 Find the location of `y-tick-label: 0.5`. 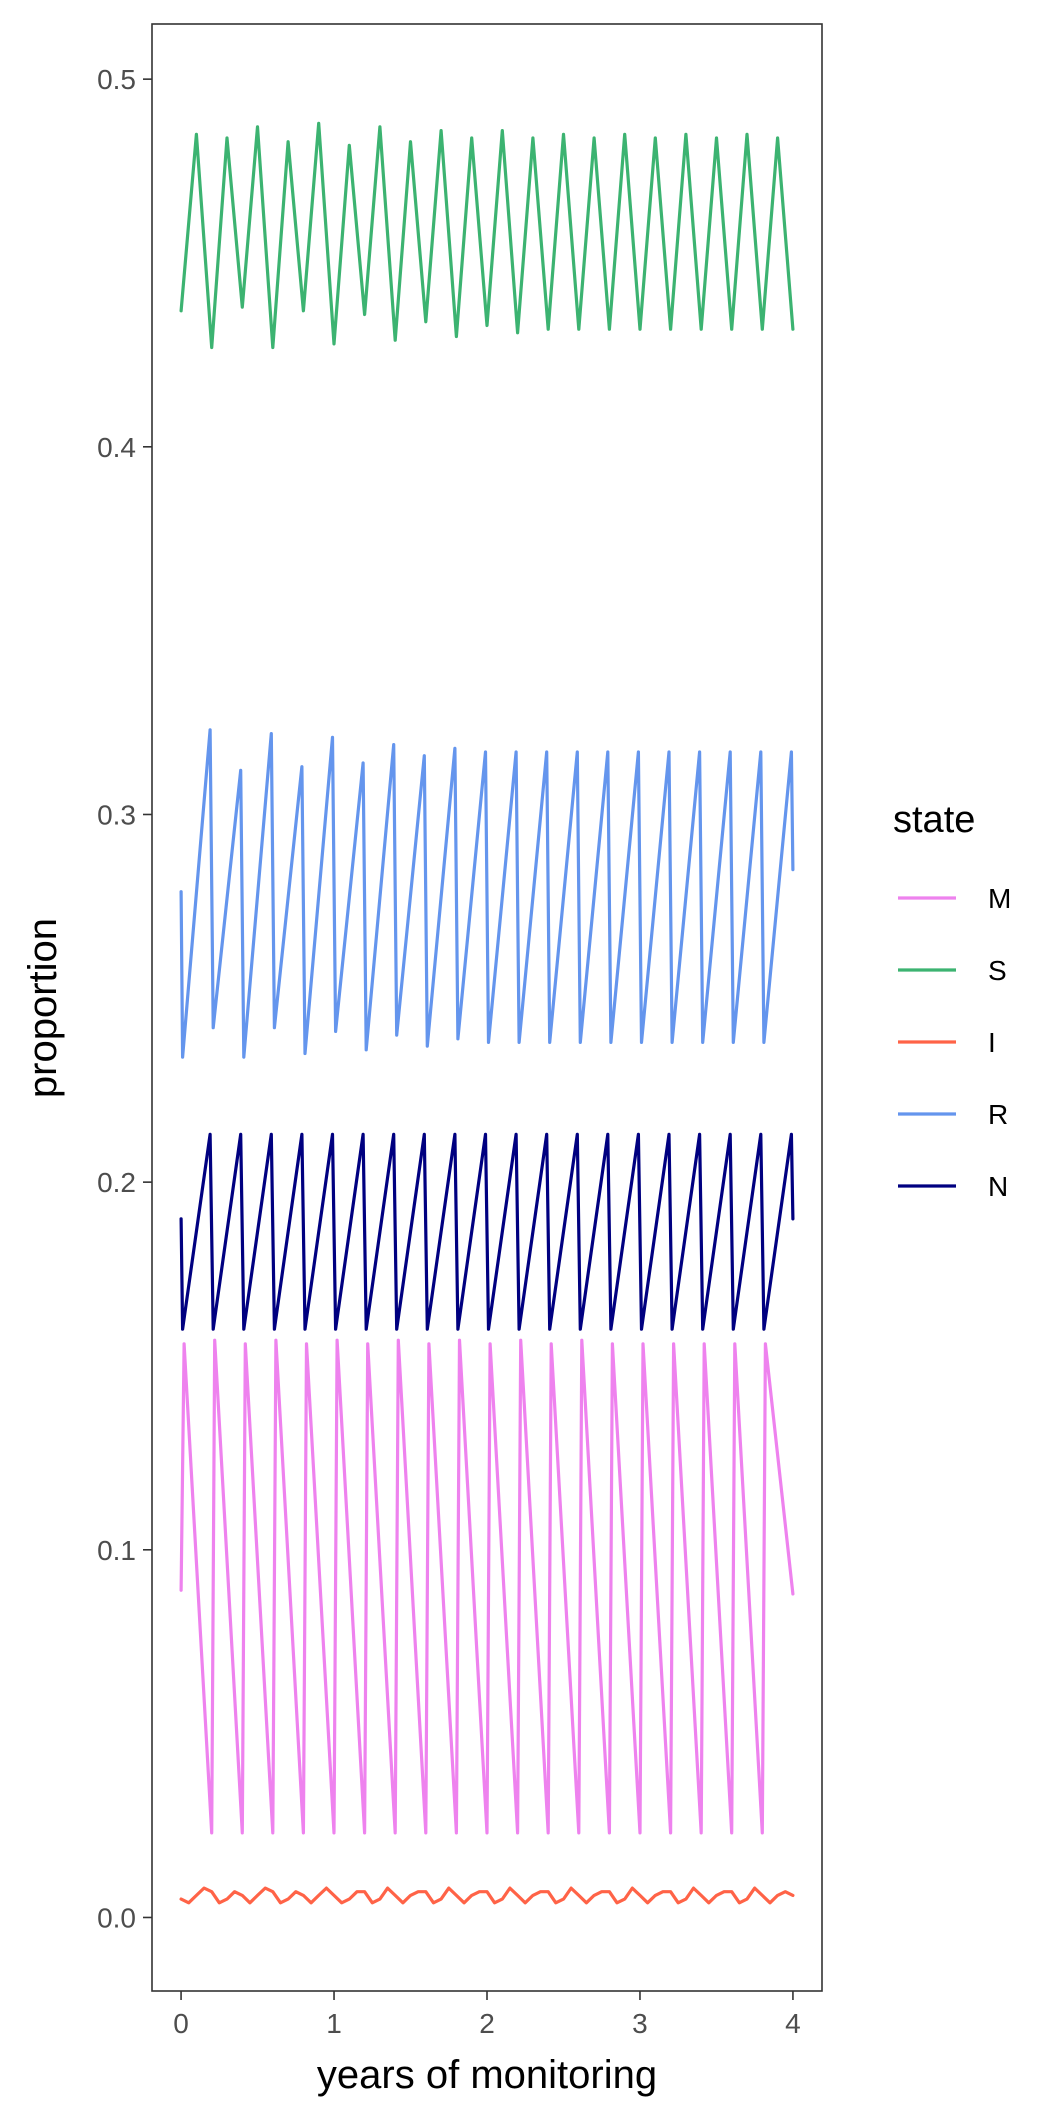

y-tick-label: 0.5 is located at coordinates (116, 79).